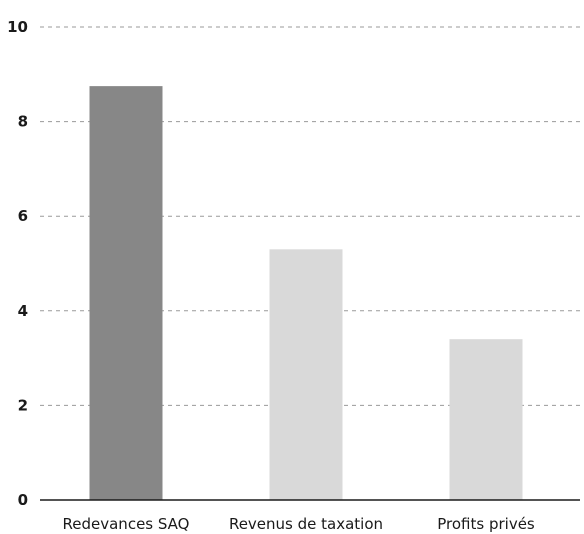  I want to click on y-tick-label: 2, so click(23, 405).